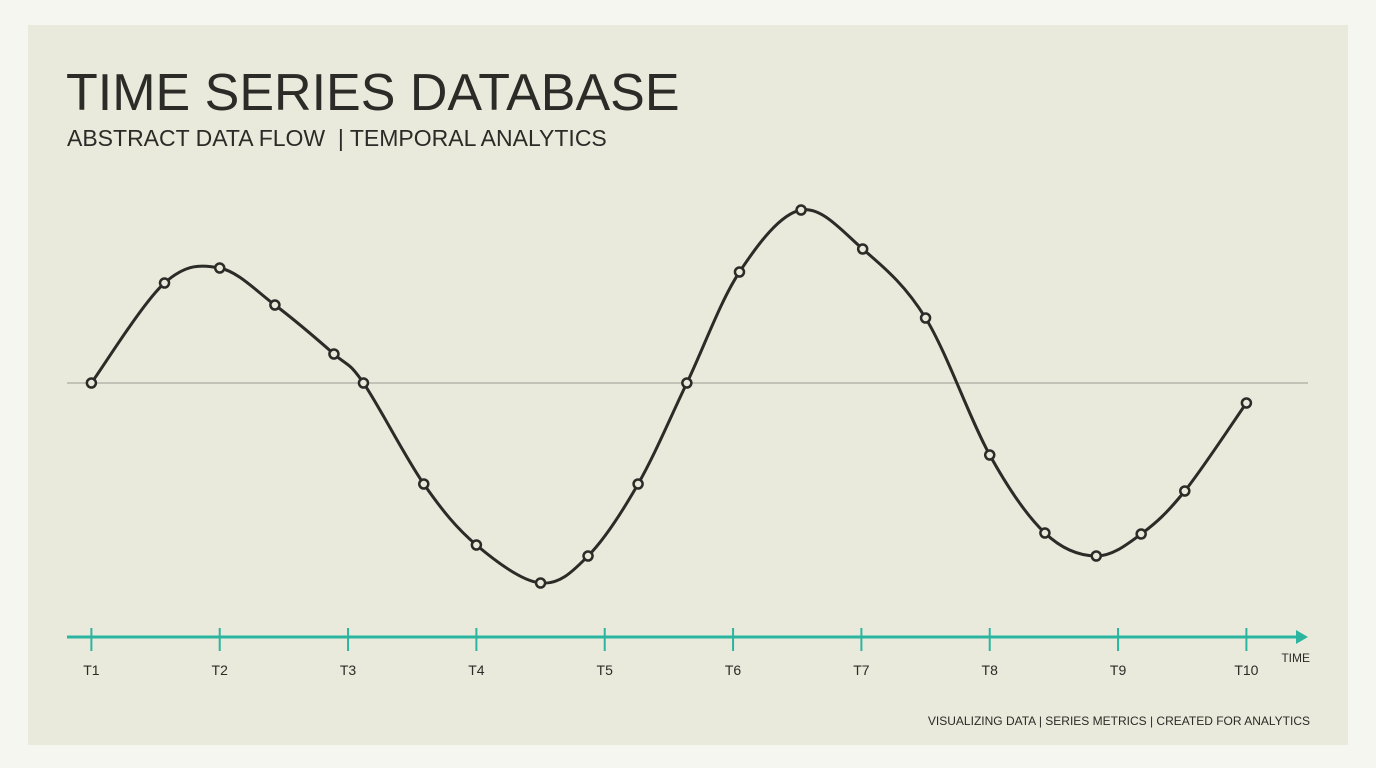  What do you see at coordinates (91, 670) in the screenshot?
I see `x-tick-label: T1` at bounding box center [91, 670].